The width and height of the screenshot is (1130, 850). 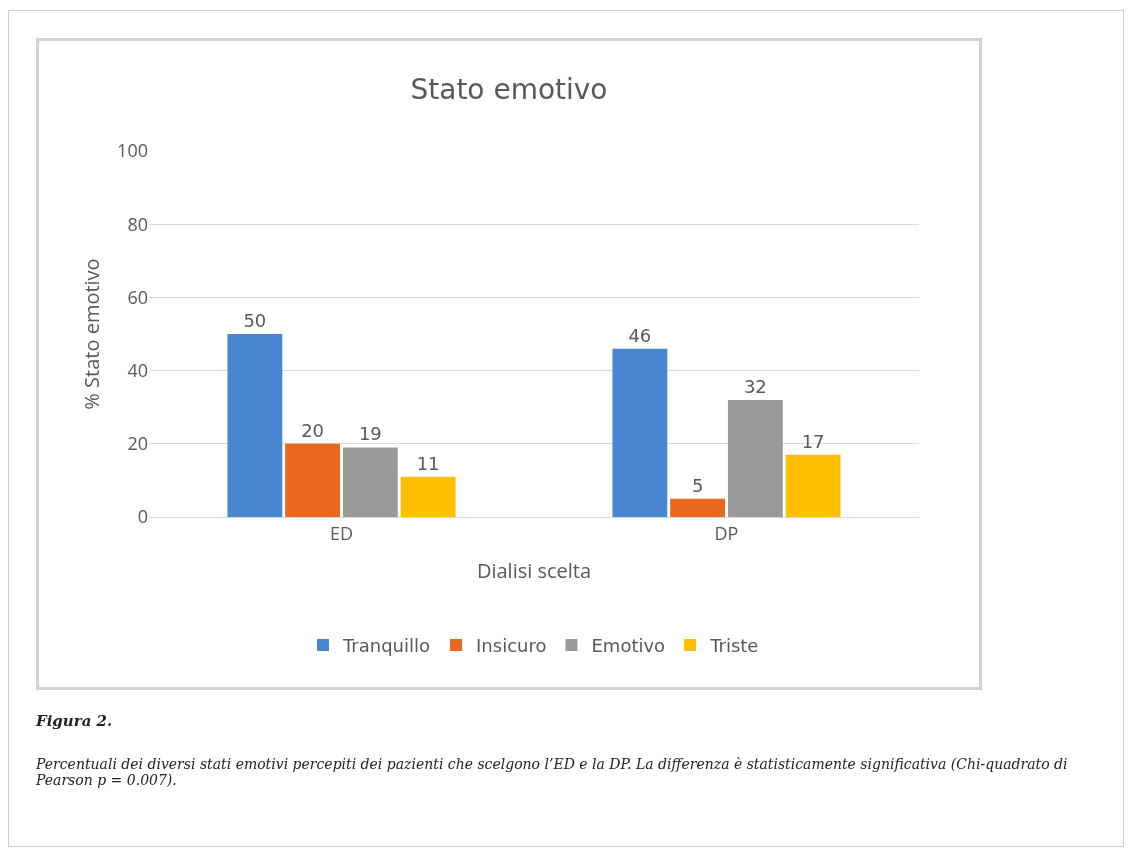 What do you see at coordinates (341, 532) in the screenshot?
I see `x-tick-label: ED` at bounding box center [341, 532].